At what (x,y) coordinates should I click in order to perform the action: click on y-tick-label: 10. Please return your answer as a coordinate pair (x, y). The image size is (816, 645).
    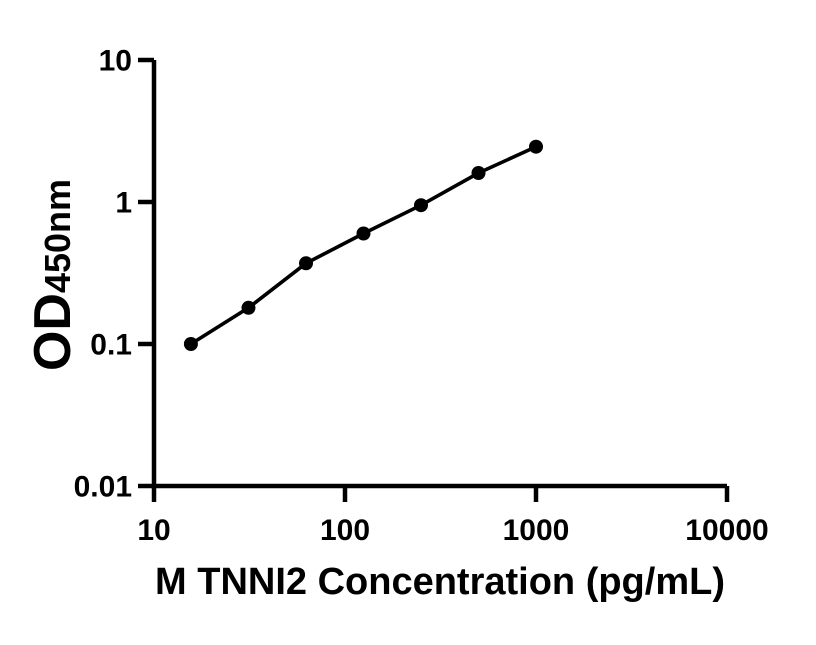
    Looking at the image, I should click on (115, 61).